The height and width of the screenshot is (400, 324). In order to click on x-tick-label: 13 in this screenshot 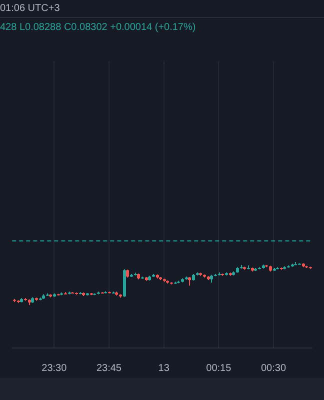, I will do `click(164, 368)`.